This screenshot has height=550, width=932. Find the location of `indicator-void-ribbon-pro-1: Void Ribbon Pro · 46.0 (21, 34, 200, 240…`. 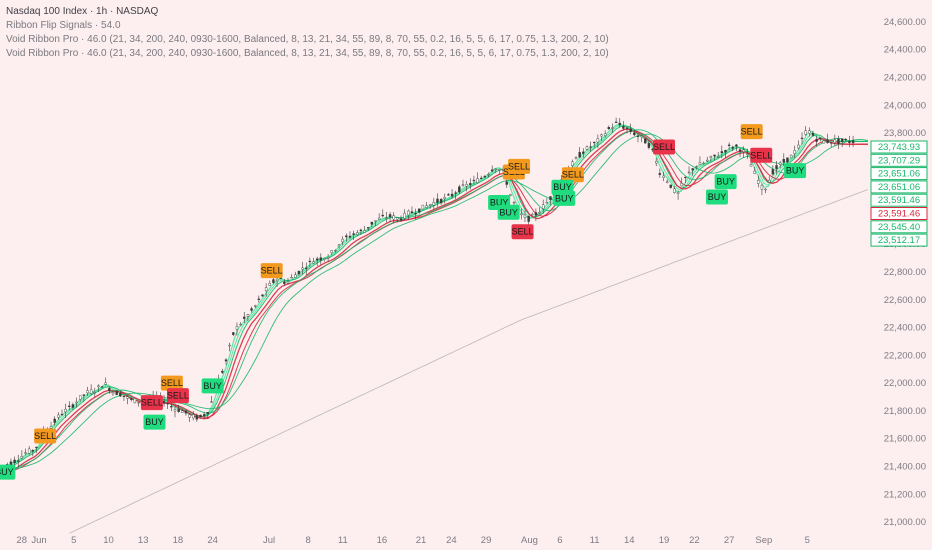

indicator-void-ribbon-pro-1: Void Ribbon Pro · 46.0 (21, 34, 200, 240… is located at coordinates (307, 39).